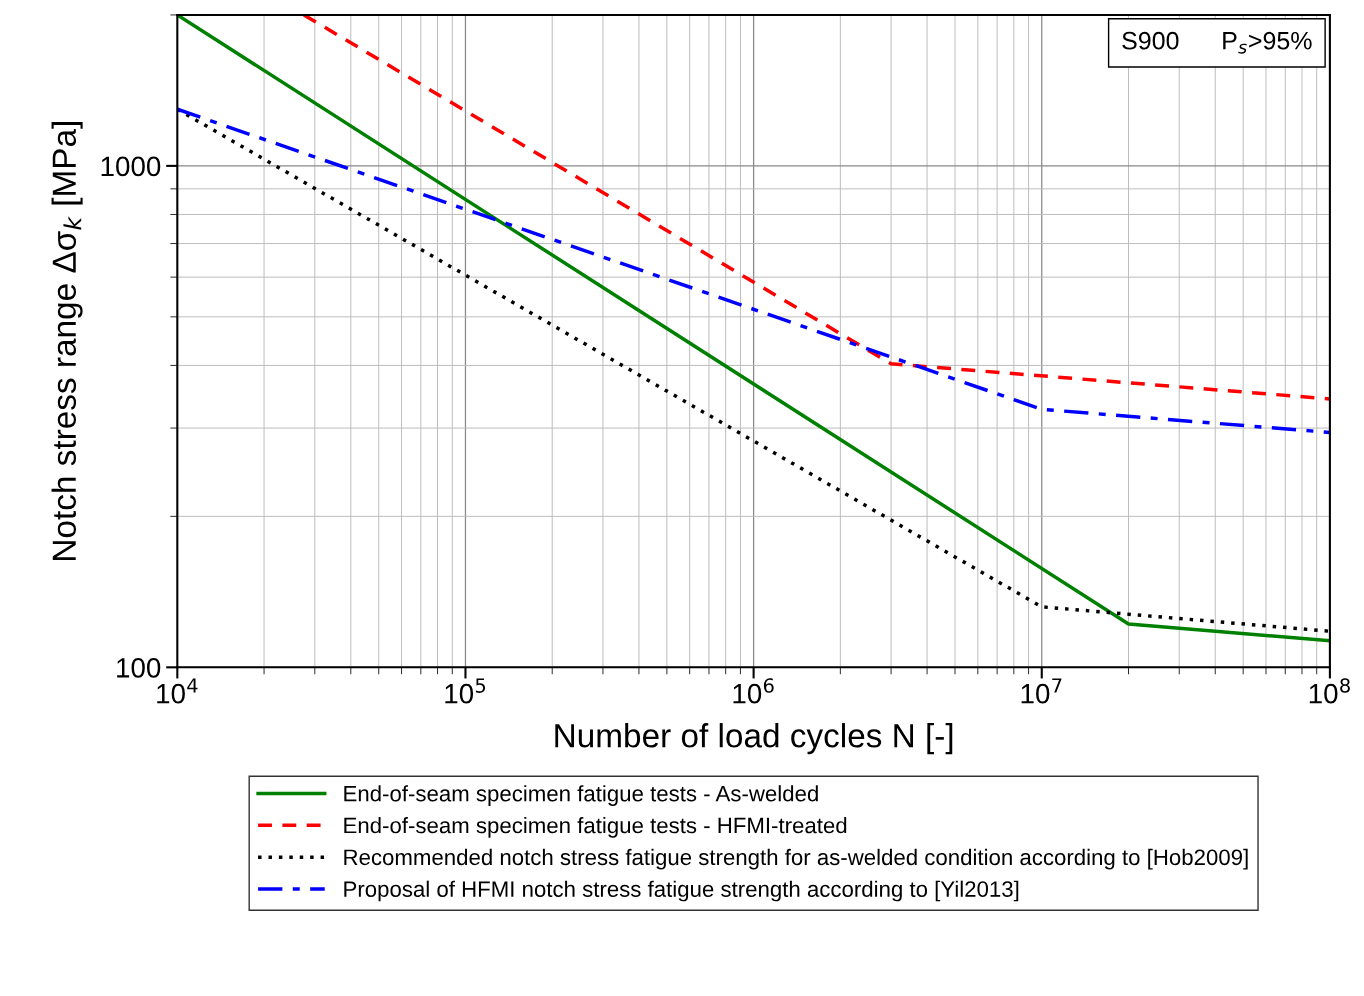 The height and width of the screenshot is (996, 1364). Describe the element at coordinates (1041, 691) in the screenshot. I see `x-tick-label: 10$^{7}$` at that location.